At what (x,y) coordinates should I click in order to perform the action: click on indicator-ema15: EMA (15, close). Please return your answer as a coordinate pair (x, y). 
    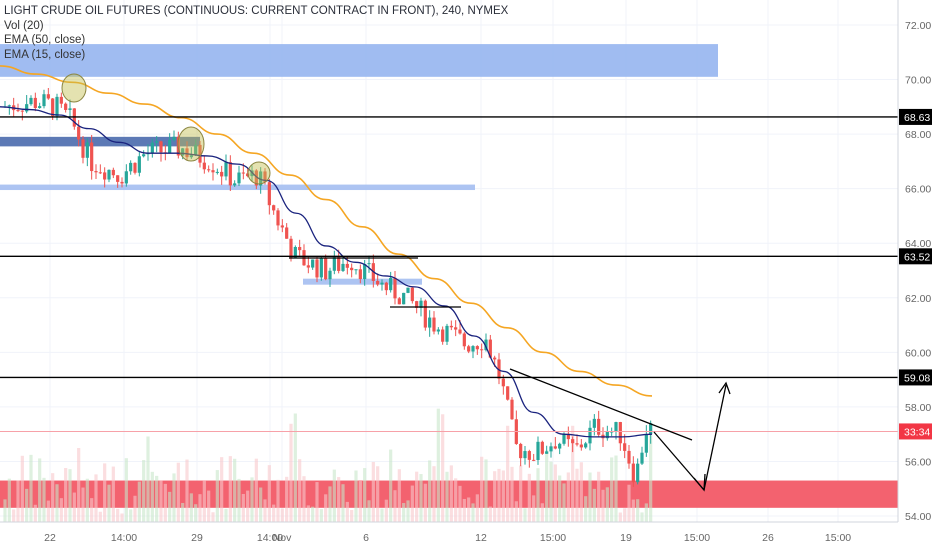
    Looking at the image, I should click on (45, 54).